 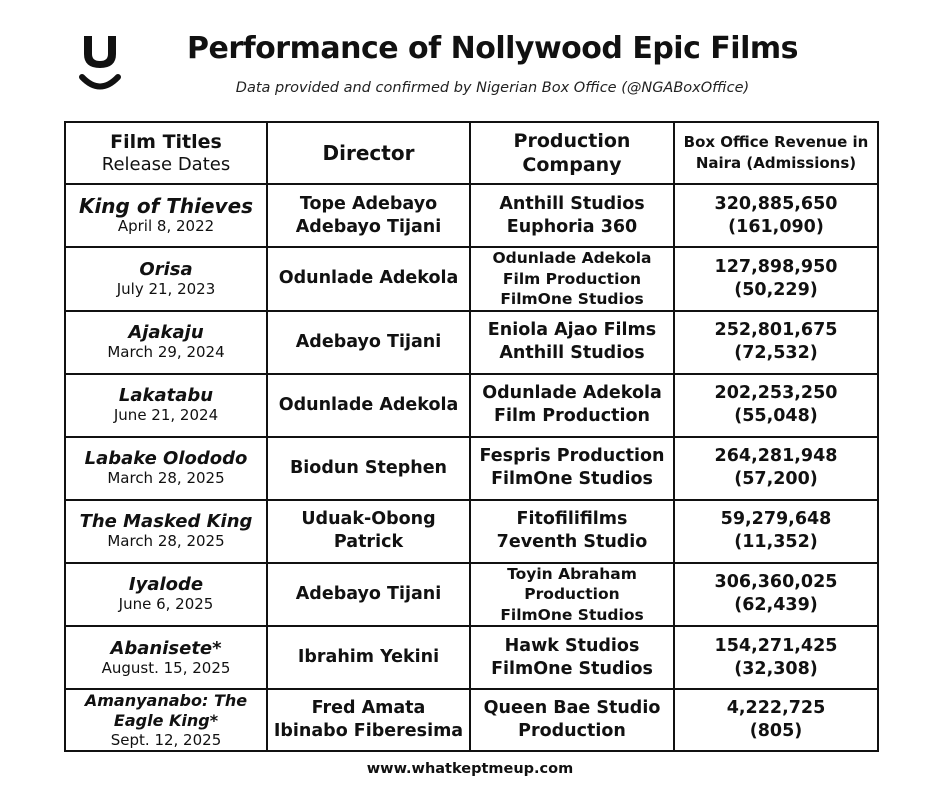 What do you see at coordinates (572, 153) in the screenshot?
I see `column-header-production: Production Company` at bounding box center [572, 153].